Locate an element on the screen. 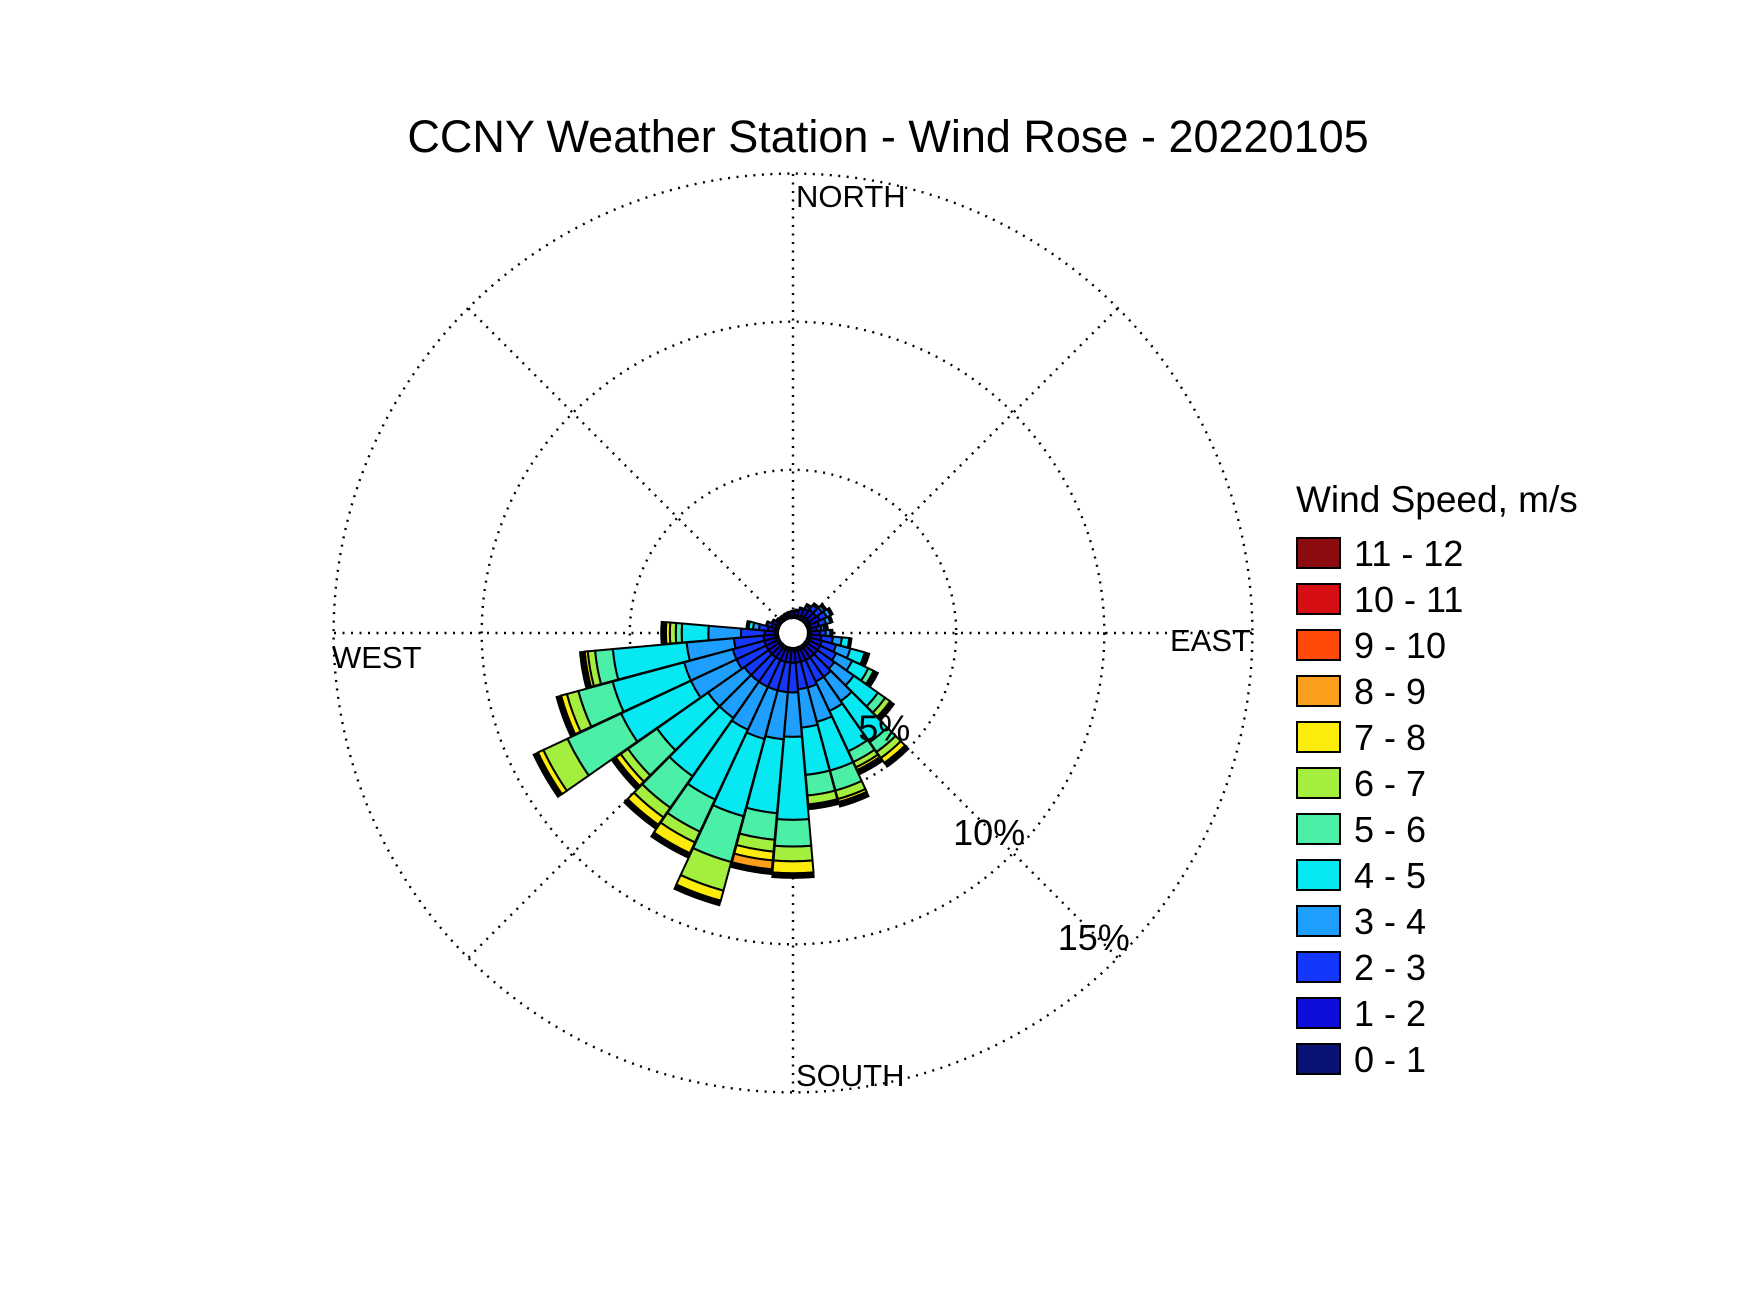 This screenshot has height=1313, width=1750. petal-260deg is located at coordinates (679, 661).